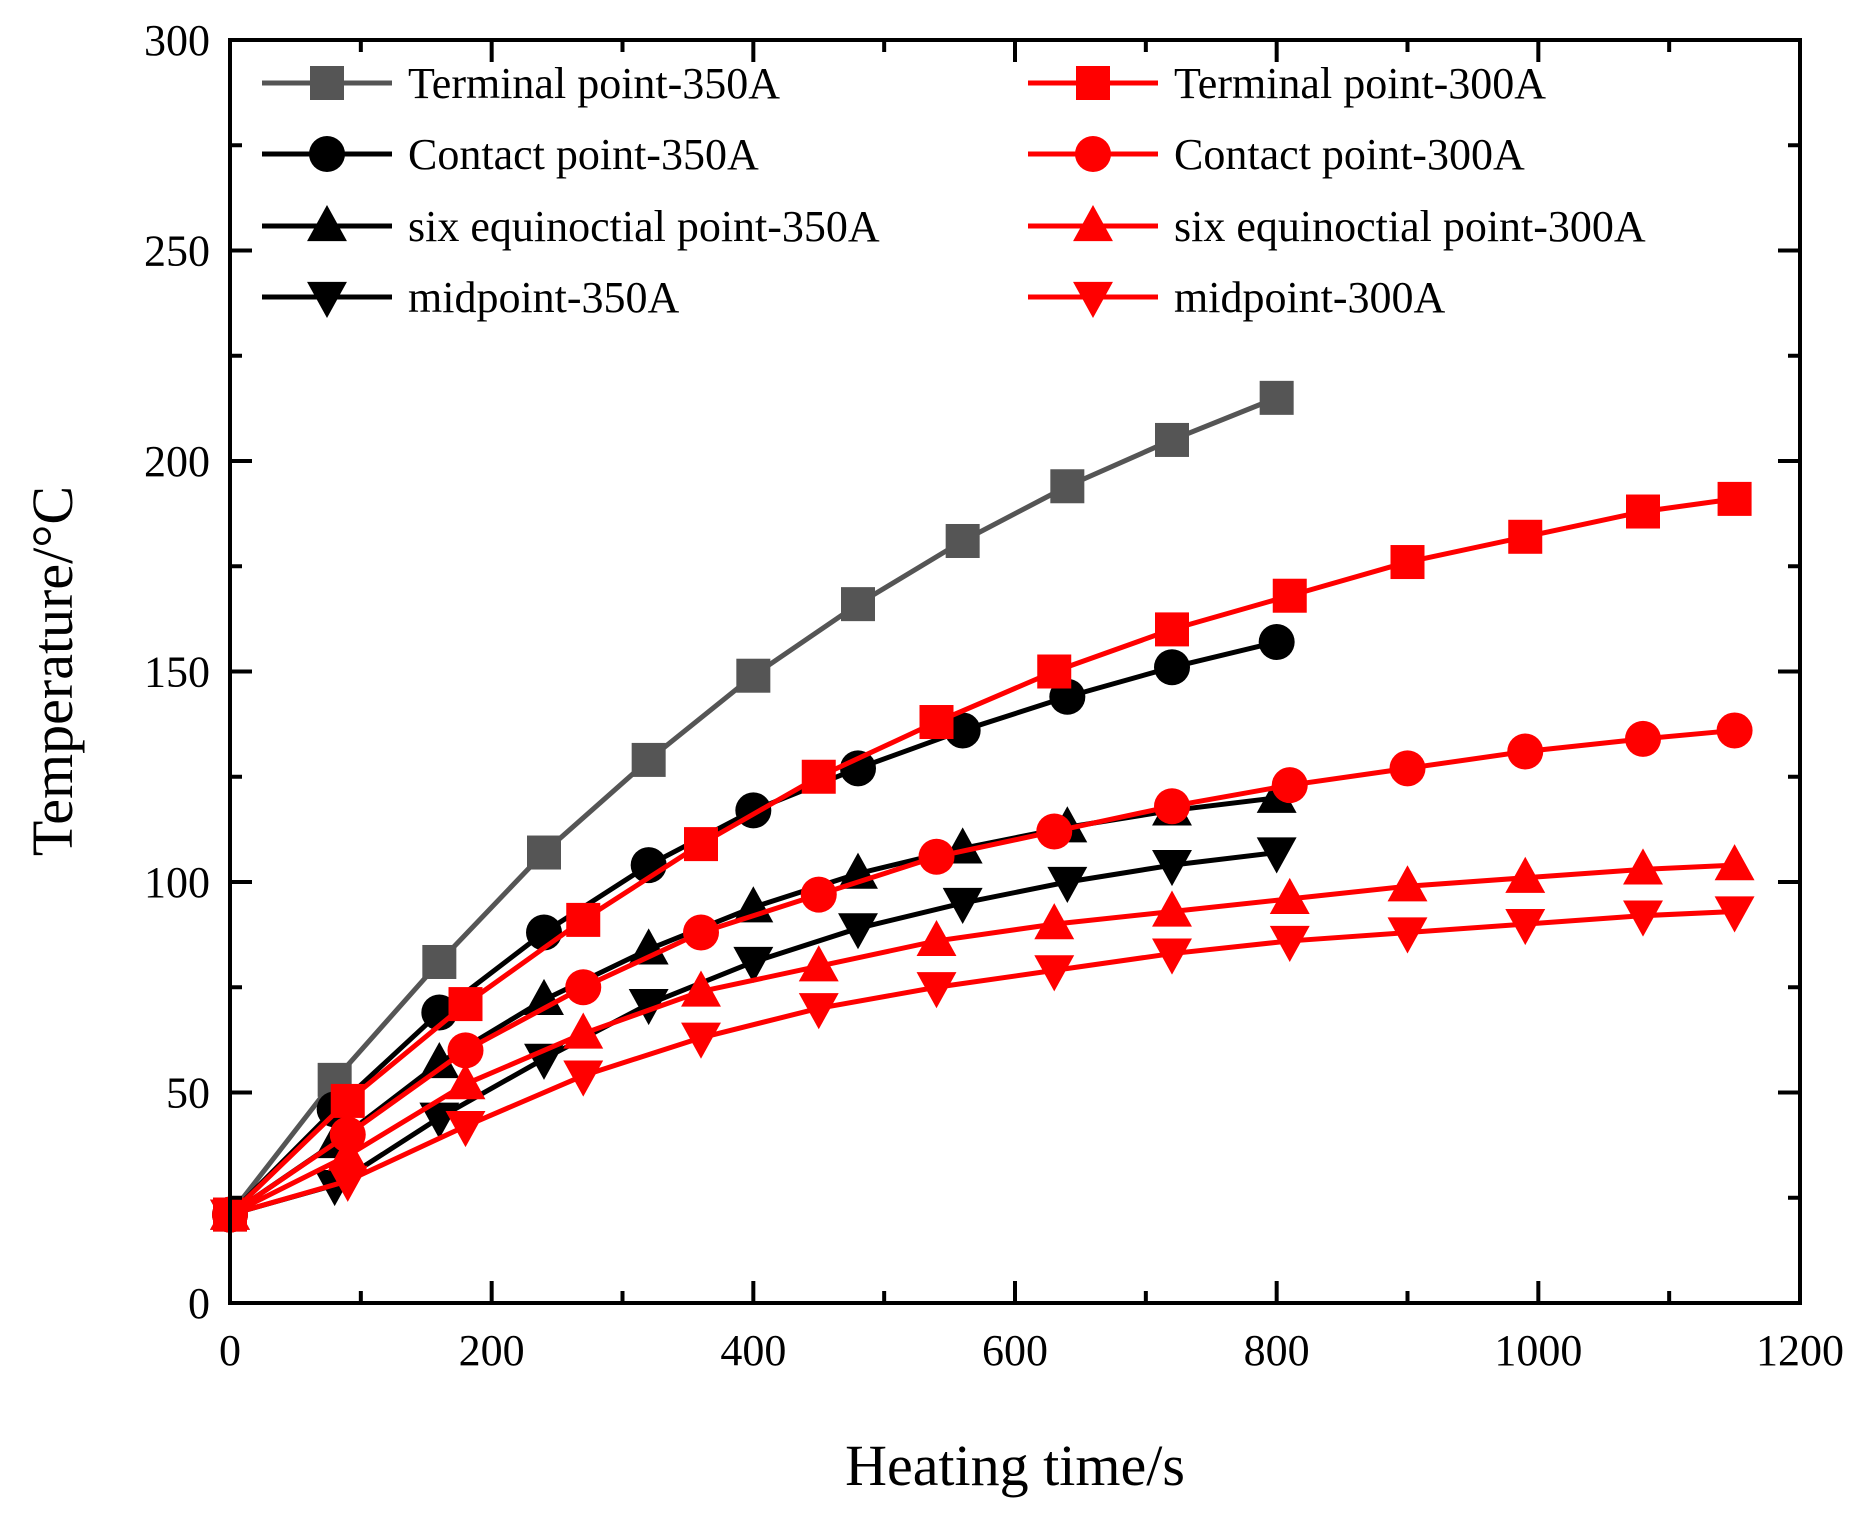 The height and width of the screenshot is (1517, 1870). I want to click on y-tick-label: 300, so click(177, 40).